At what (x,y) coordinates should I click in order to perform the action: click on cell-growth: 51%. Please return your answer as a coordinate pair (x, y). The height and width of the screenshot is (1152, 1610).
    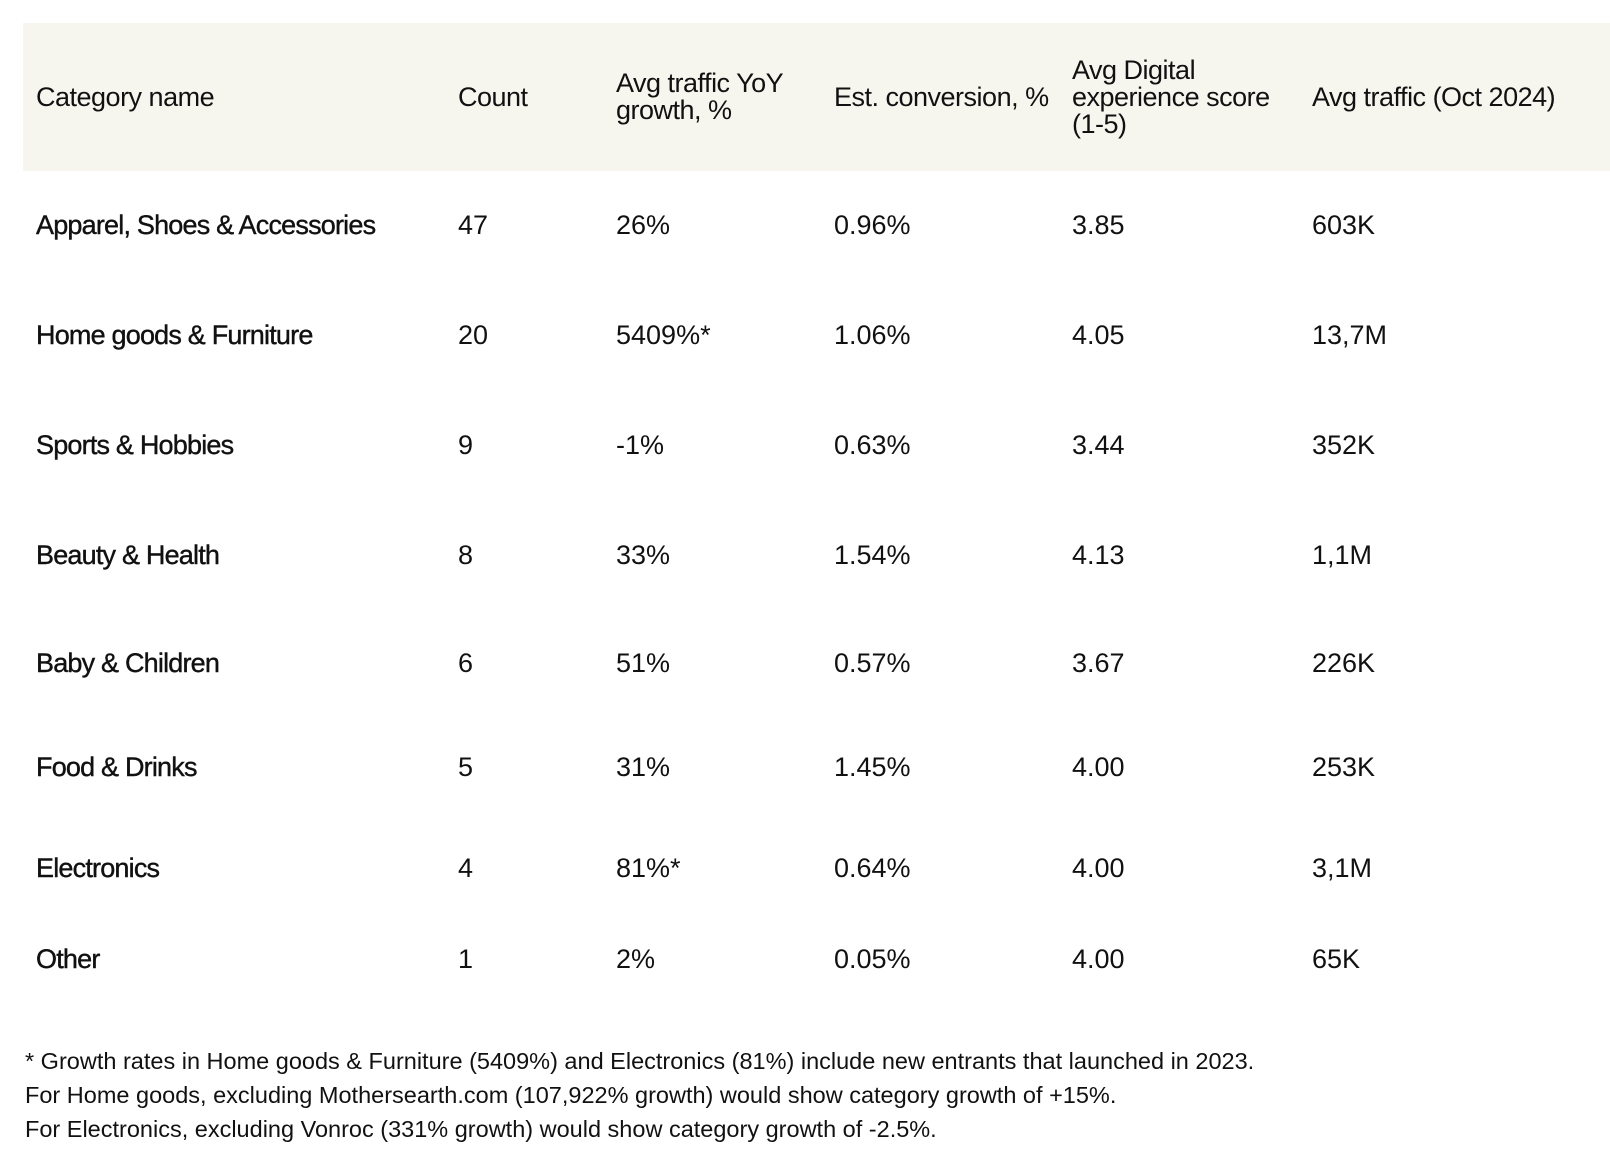
    Looking at the image, I should click on (643, 663).